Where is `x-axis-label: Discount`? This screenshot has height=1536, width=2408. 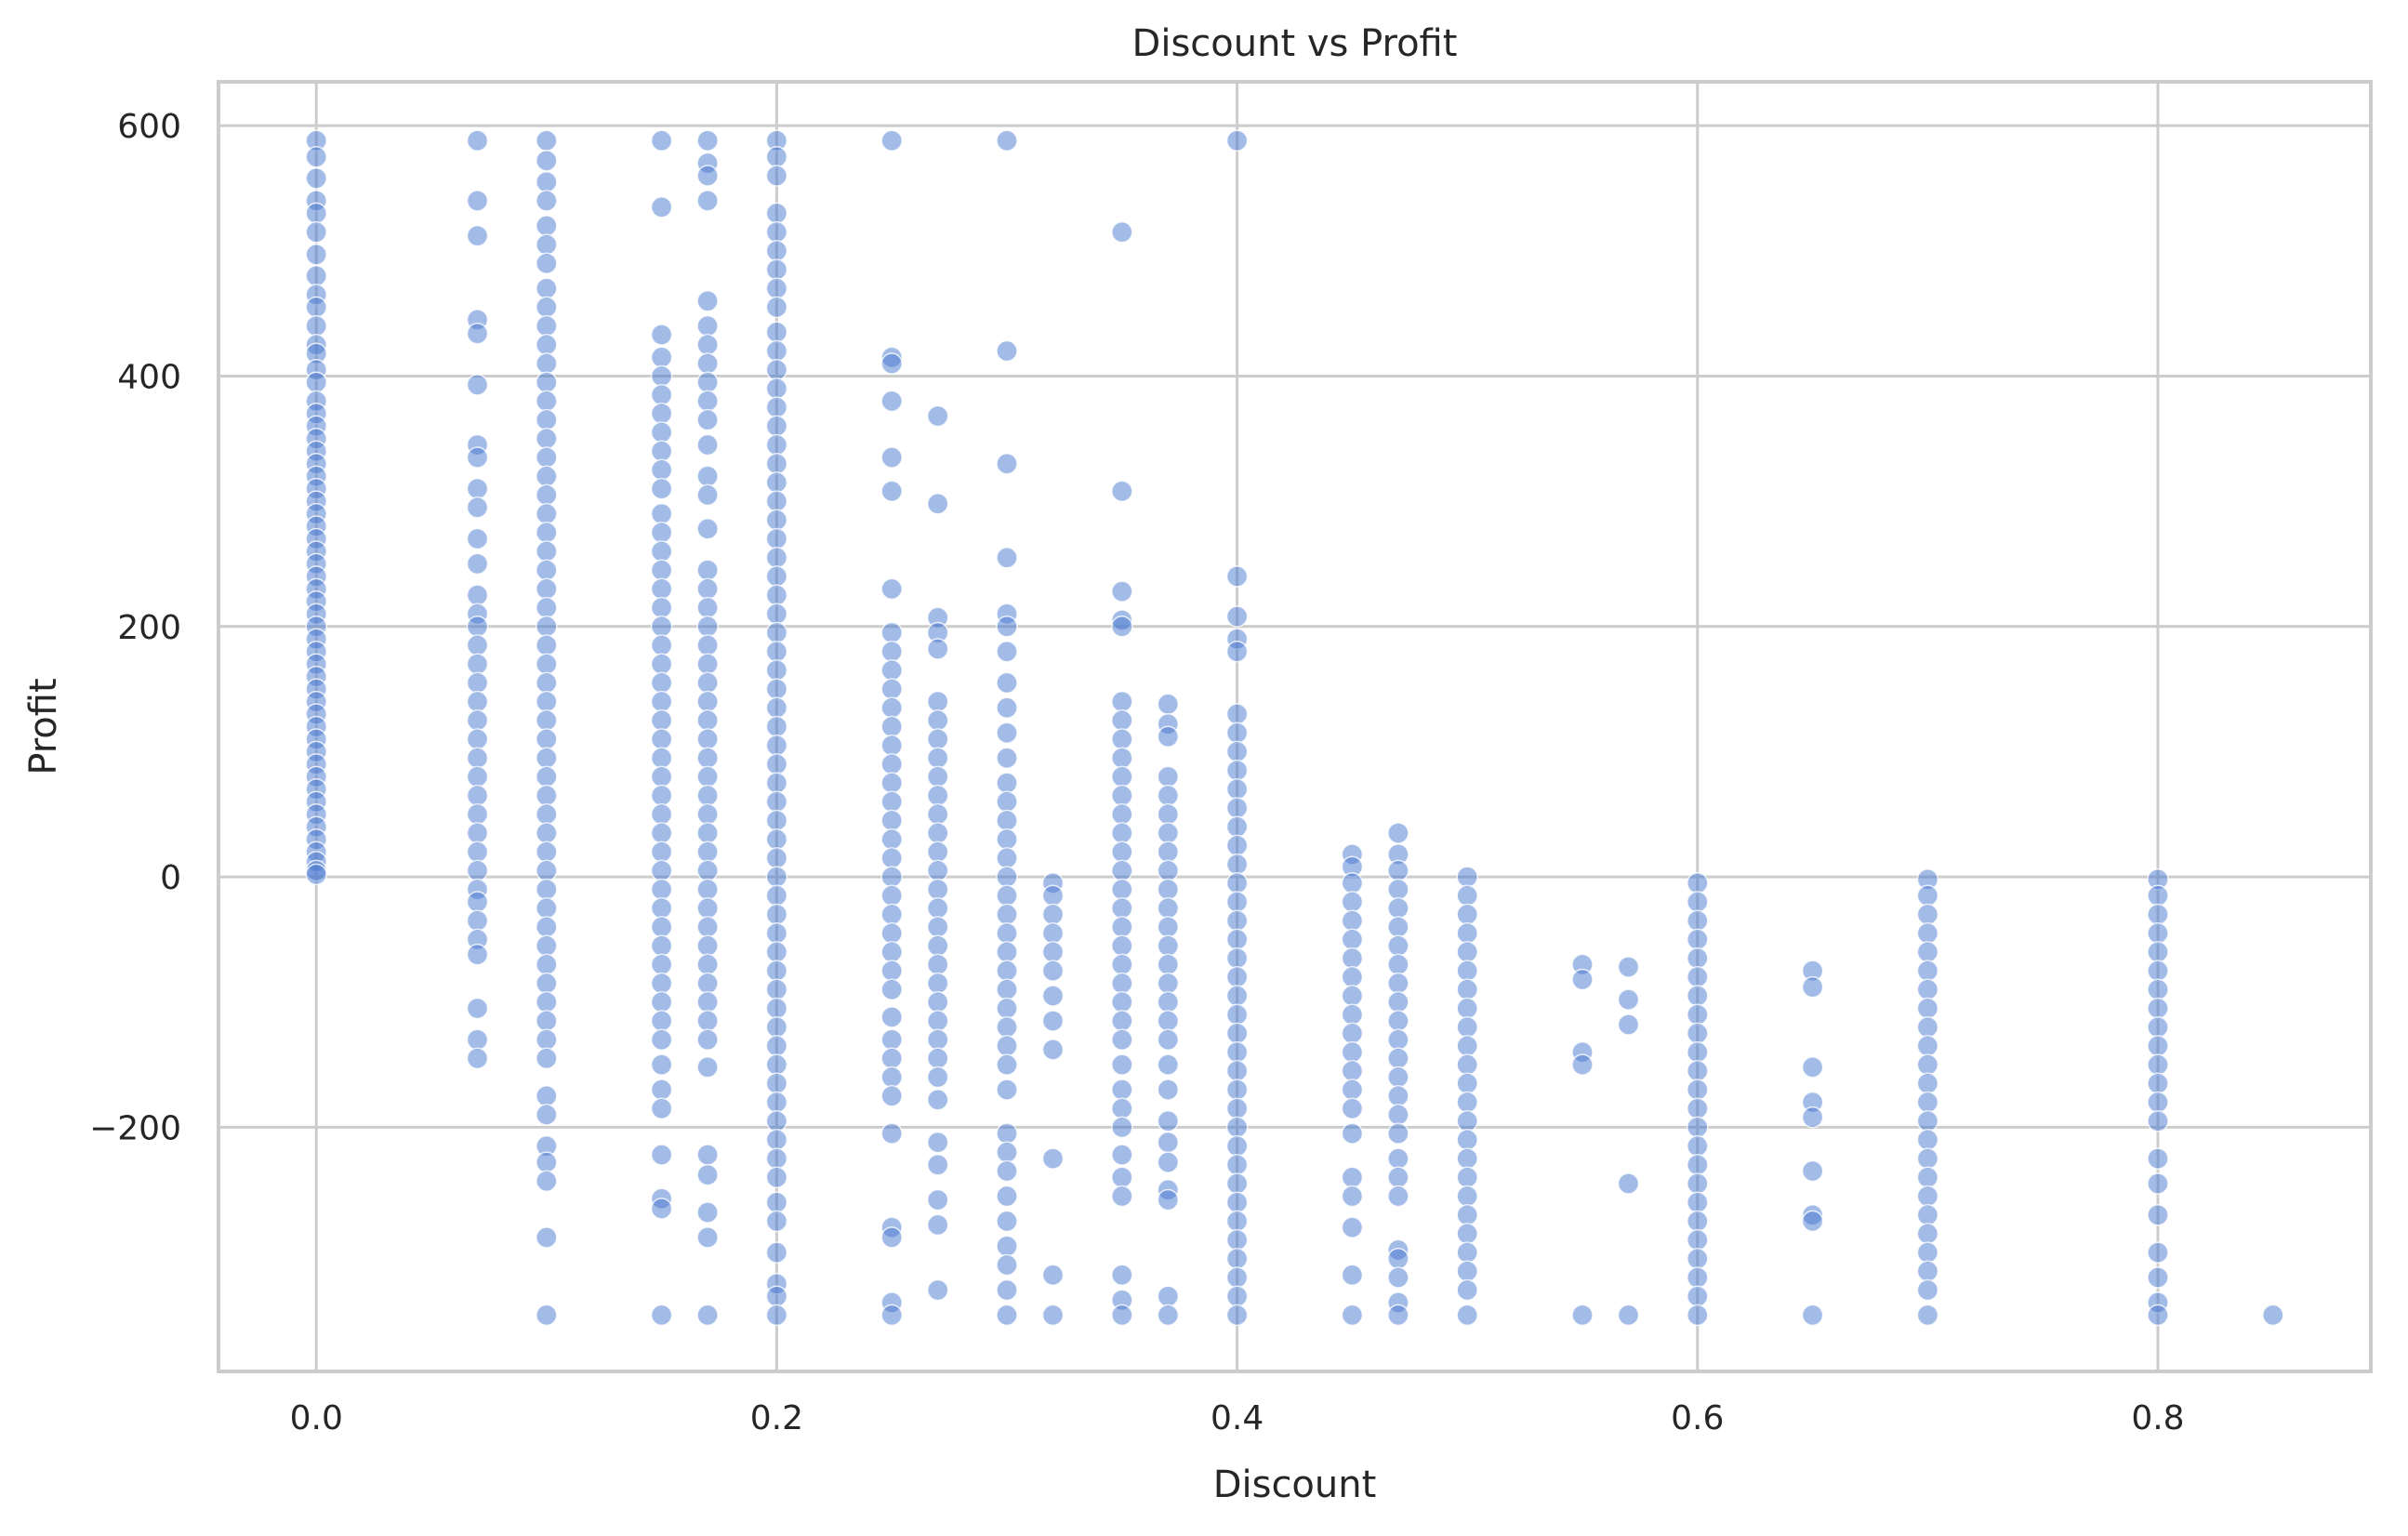
x-axis-label: Discount is located at coordinates (1295, 1484).